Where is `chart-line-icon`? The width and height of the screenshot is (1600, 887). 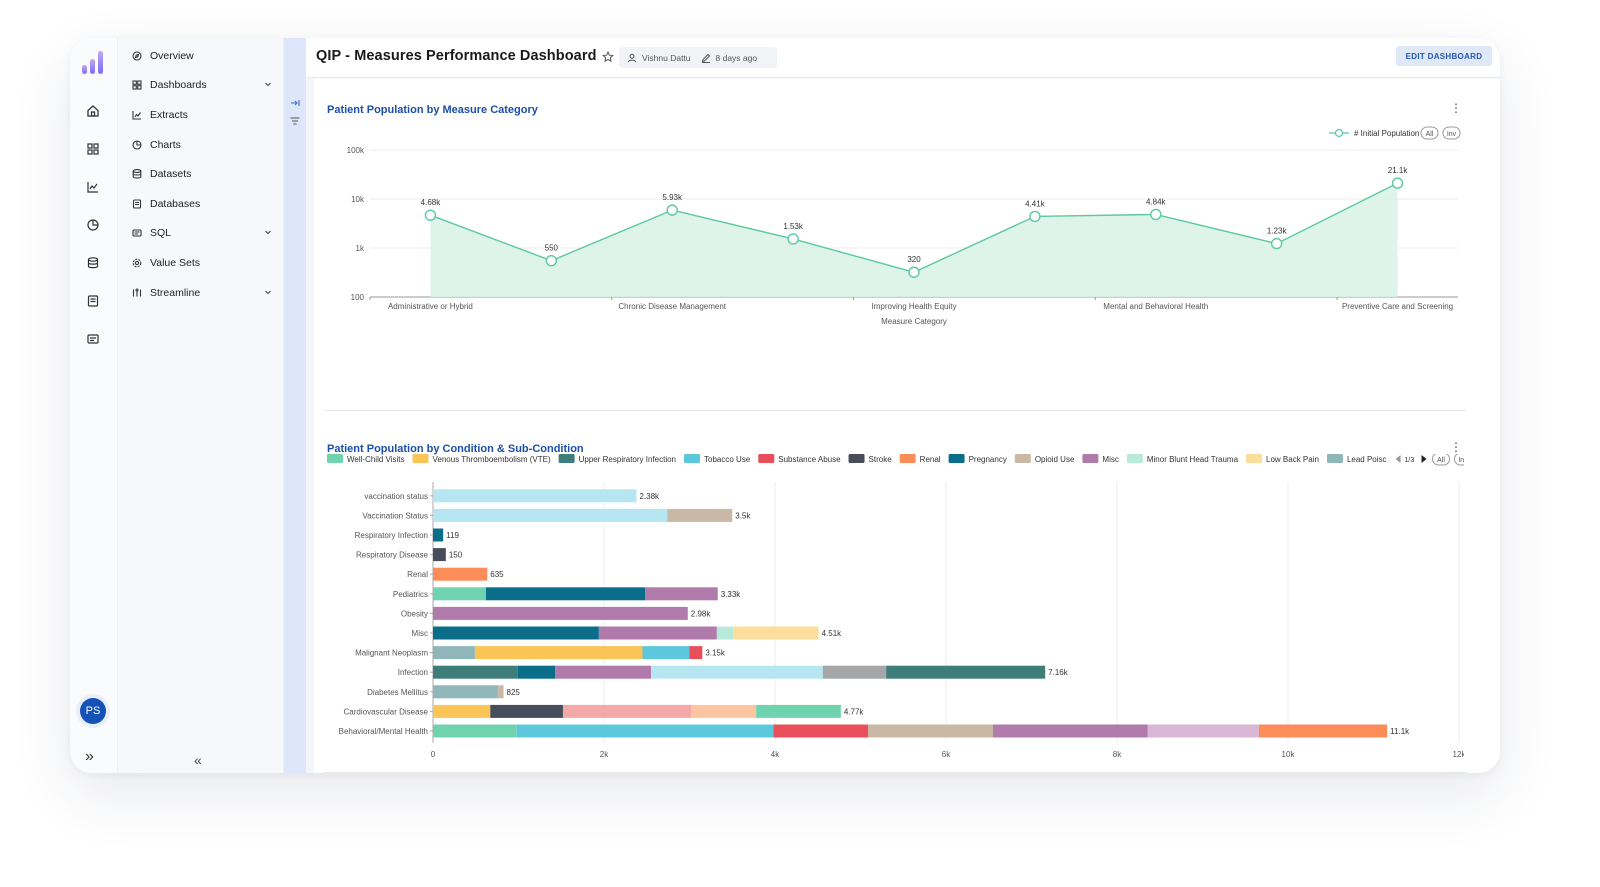
chart-line-icon is located at coordinates (93, 187).